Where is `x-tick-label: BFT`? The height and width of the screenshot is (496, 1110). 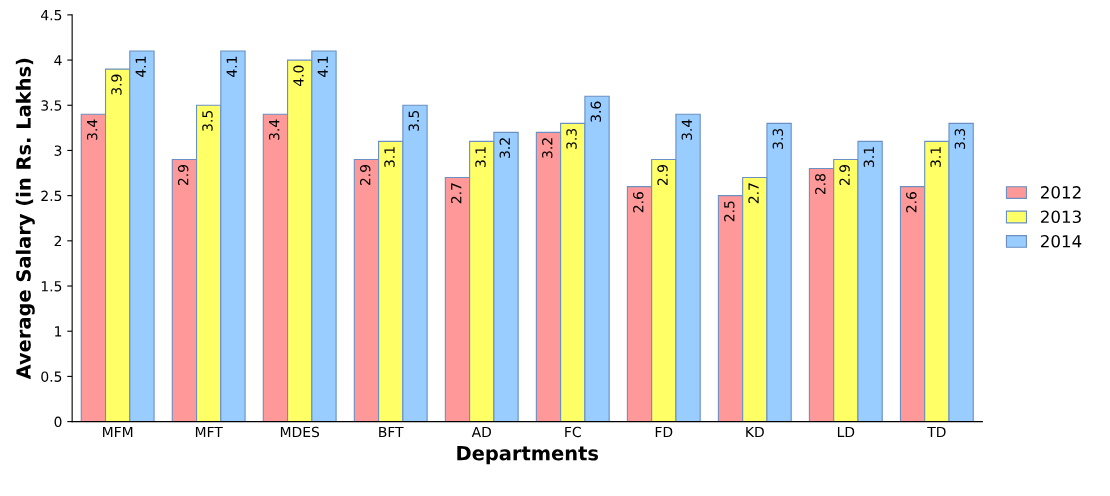
x-tick-label: BFT is located at coordinates (391, 432).